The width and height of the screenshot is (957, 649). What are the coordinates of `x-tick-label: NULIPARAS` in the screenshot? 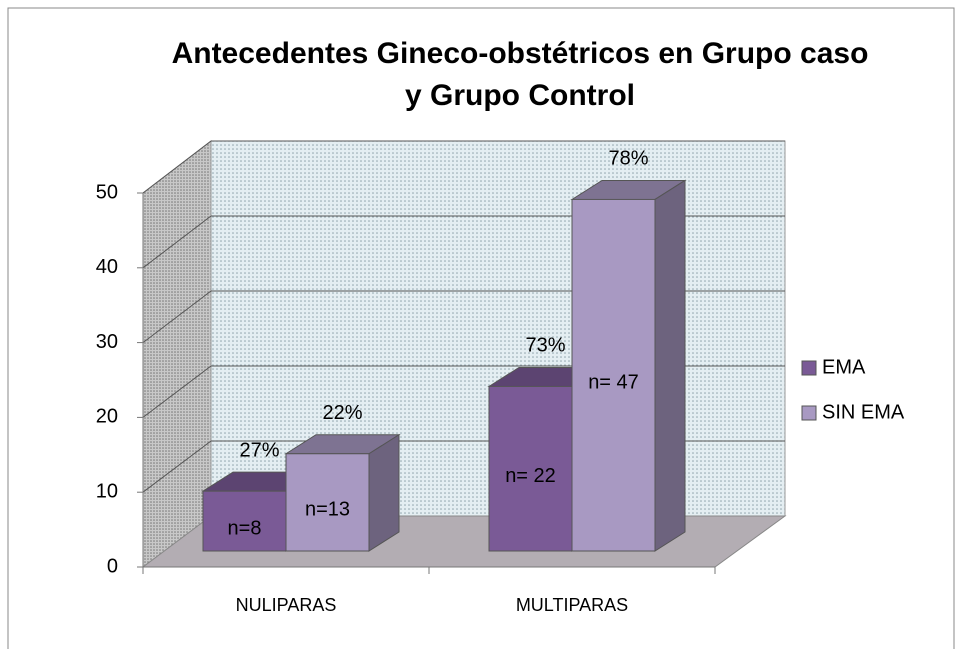 It's located at (286, 605).